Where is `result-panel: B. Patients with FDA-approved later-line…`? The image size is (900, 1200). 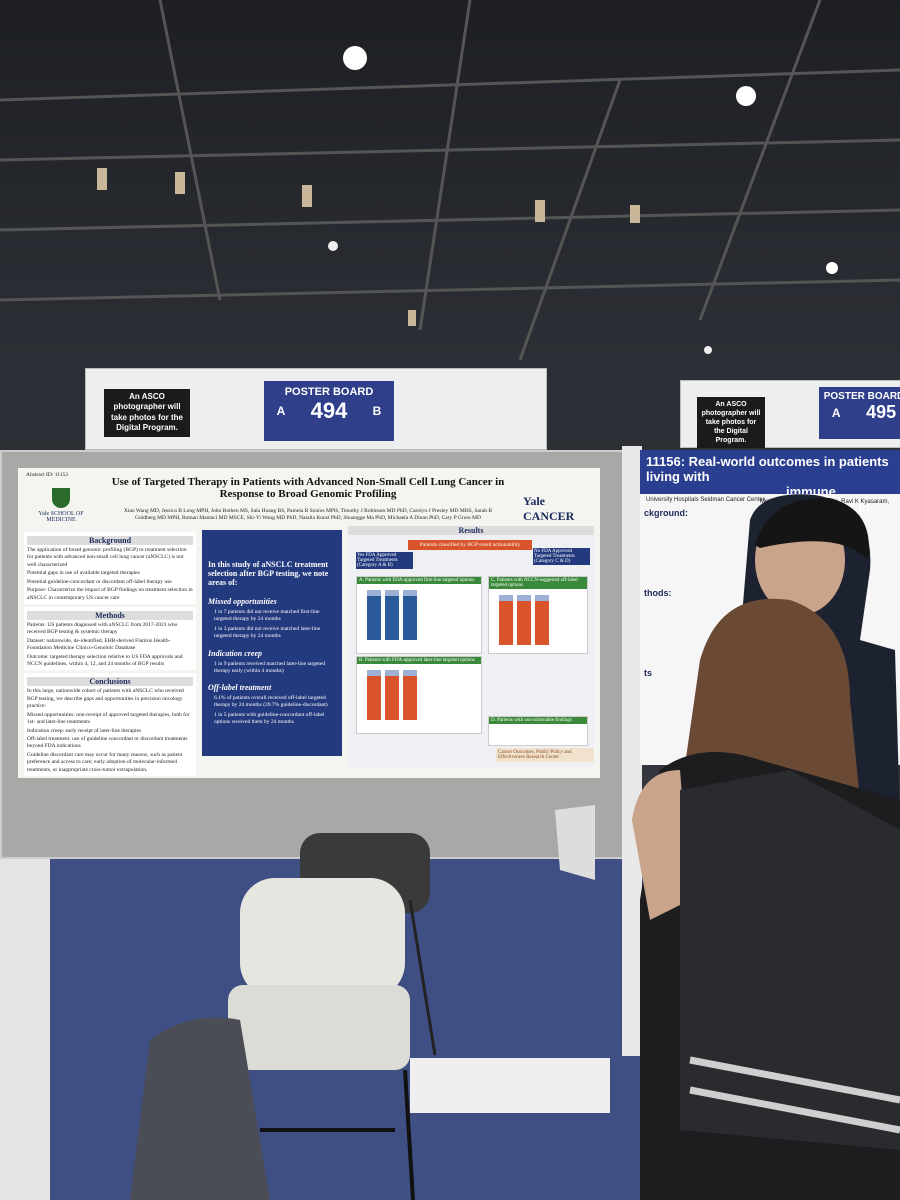
result-panel: B. Patients with FDA-approved later-line… is located at coordinates (419, 695).